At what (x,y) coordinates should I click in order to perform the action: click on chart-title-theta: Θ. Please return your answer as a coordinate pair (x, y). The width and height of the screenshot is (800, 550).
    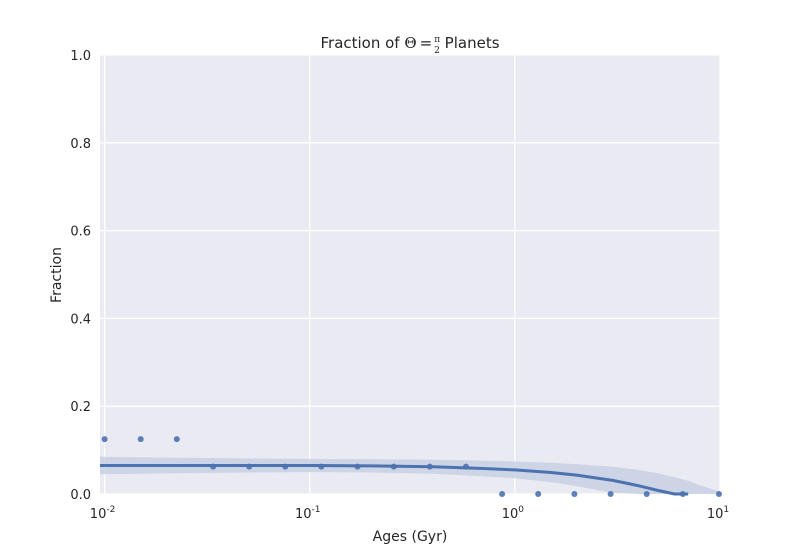
    Looking at the image, I should click on (410, 43).